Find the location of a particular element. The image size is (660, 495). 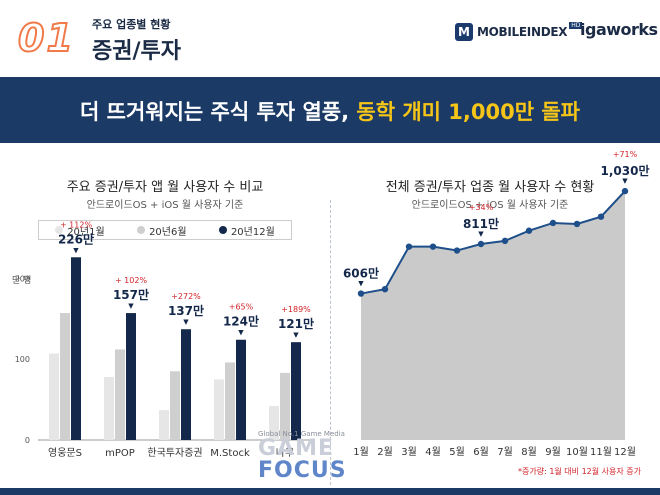

left-chart-subtitle: 안드로이드OS + iOS 월 사용자 기준 is located at coordinates (165, 205).